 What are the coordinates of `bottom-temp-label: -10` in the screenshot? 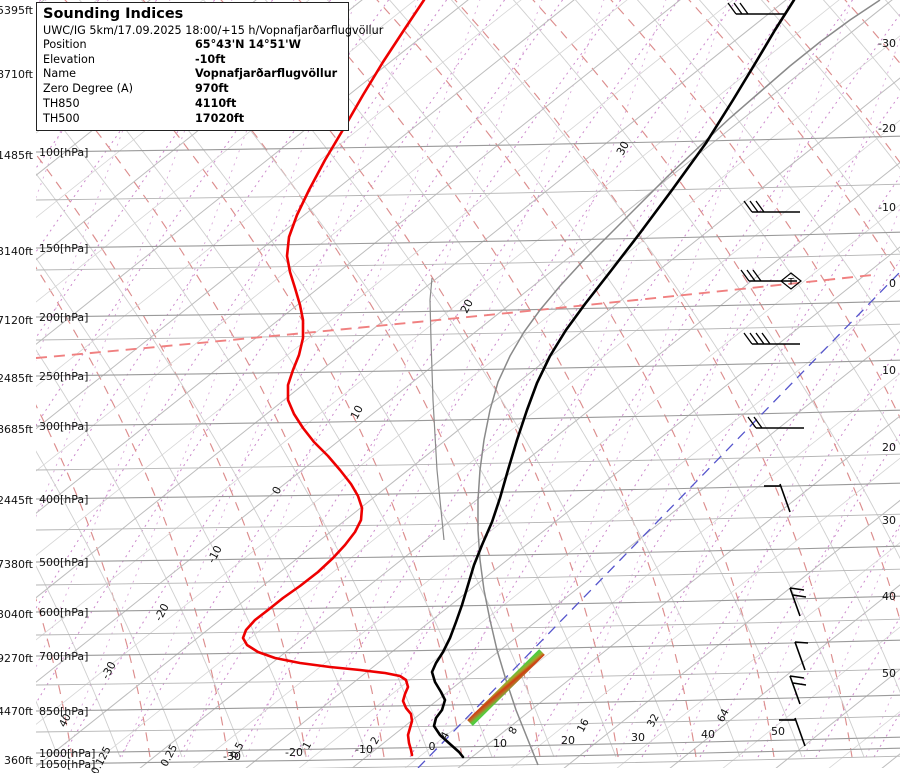 It's located at (364, 749).